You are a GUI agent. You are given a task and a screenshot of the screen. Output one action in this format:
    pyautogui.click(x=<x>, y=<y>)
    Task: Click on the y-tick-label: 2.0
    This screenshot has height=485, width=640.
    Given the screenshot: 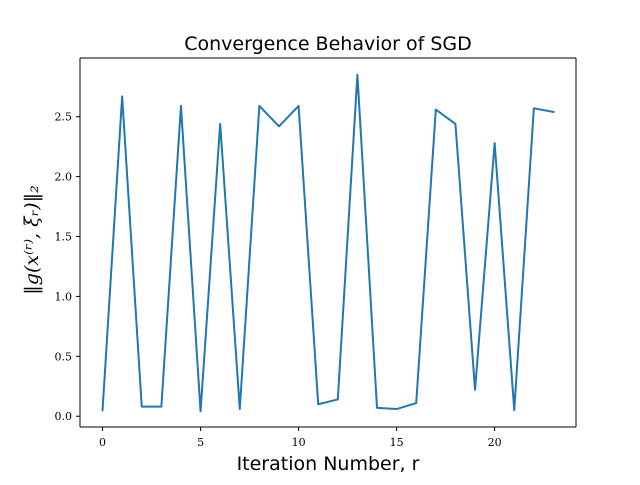 What is the action you would take?
    pyautogui.click(x=64, y=177)
    